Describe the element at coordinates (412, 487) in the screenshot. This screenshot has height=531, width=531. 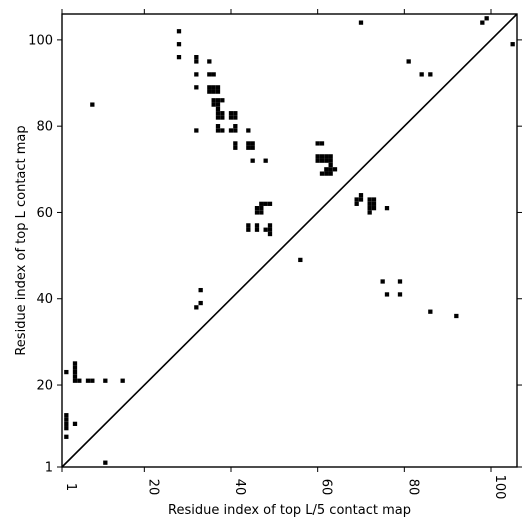
I see `x-tick-label: 80` at that location.